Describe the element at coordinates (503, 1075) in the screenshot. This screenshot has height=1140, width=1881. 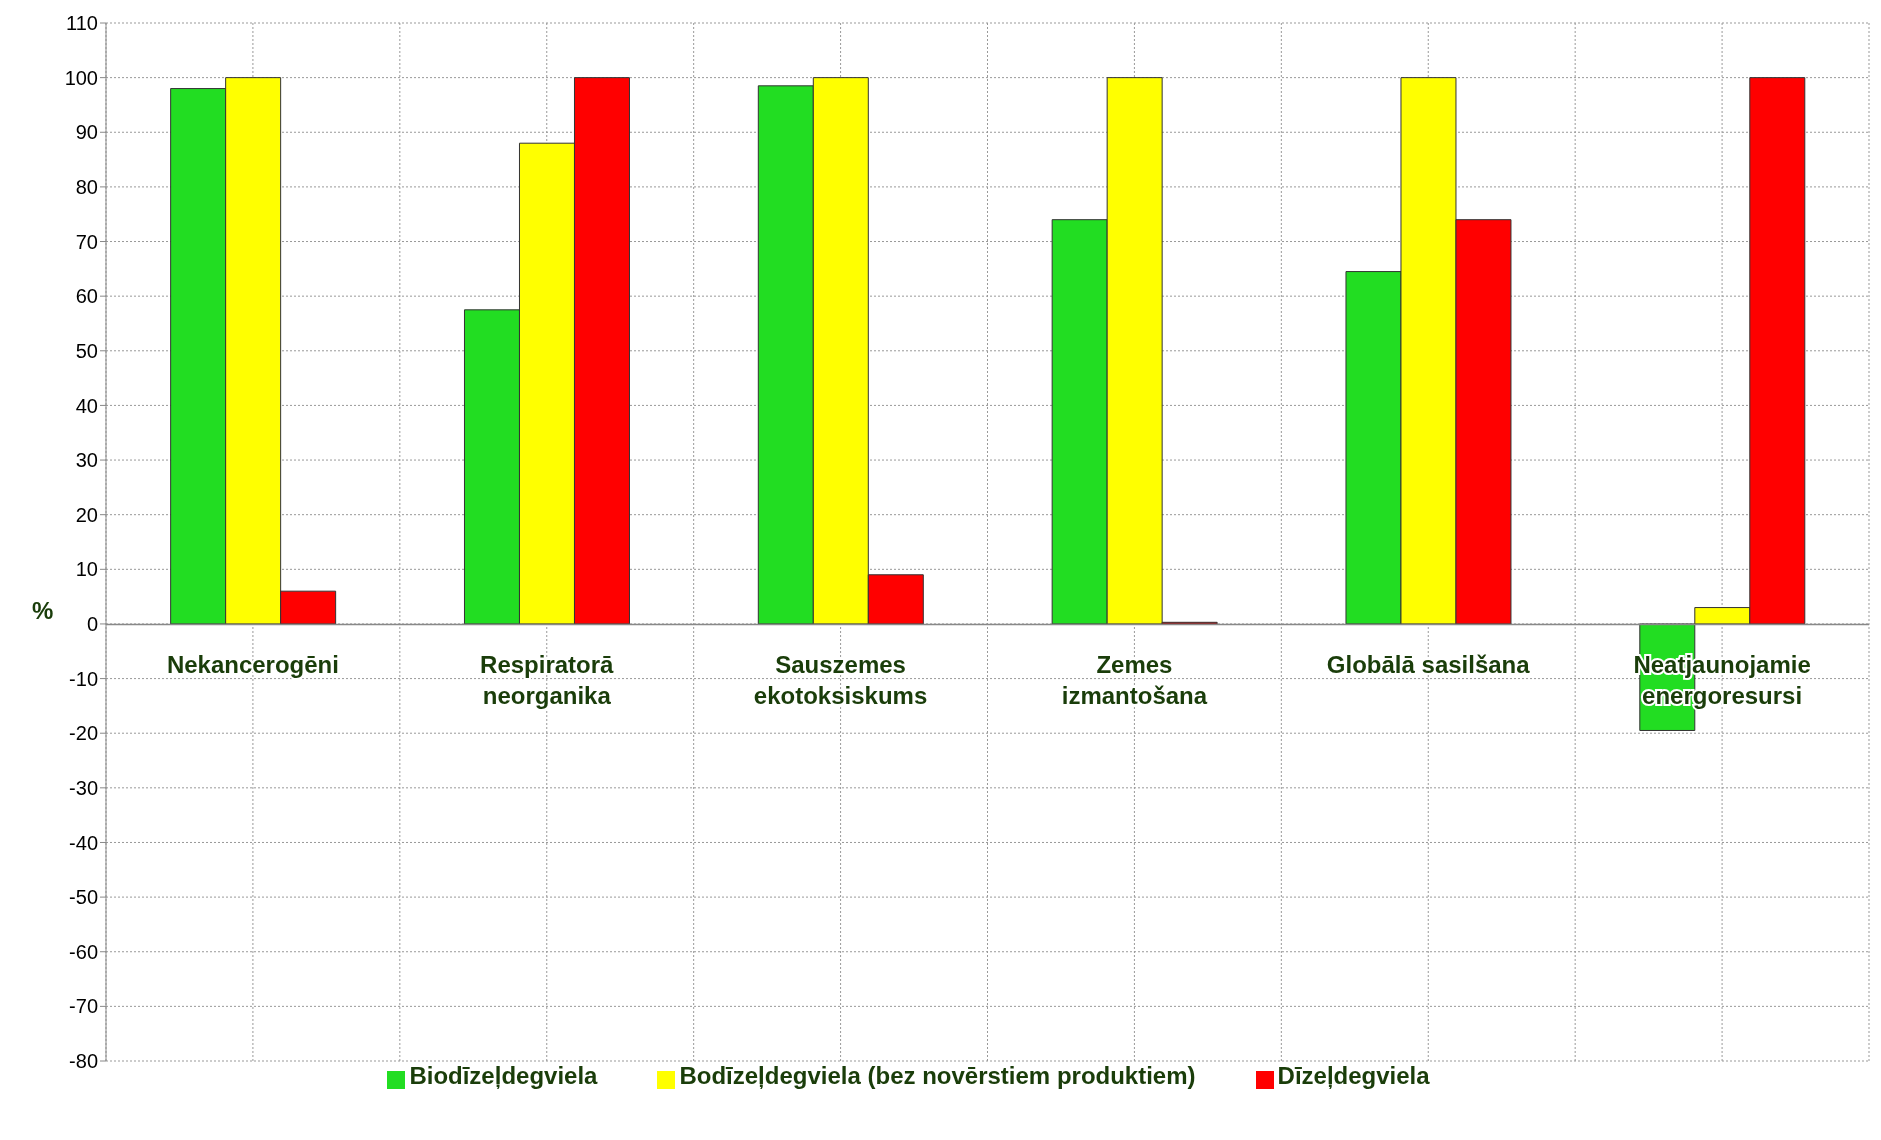
I see `legend-label: Biodīzeļdegviela` at that location.